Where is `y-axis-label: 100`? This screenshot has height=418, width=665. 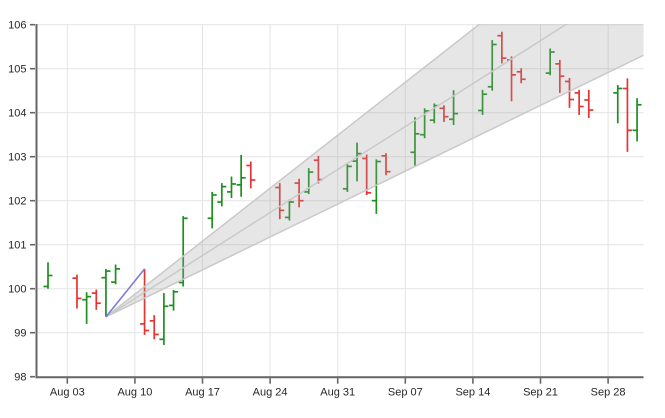
y-axis-label: 100 is located at coordinates (17, 290).